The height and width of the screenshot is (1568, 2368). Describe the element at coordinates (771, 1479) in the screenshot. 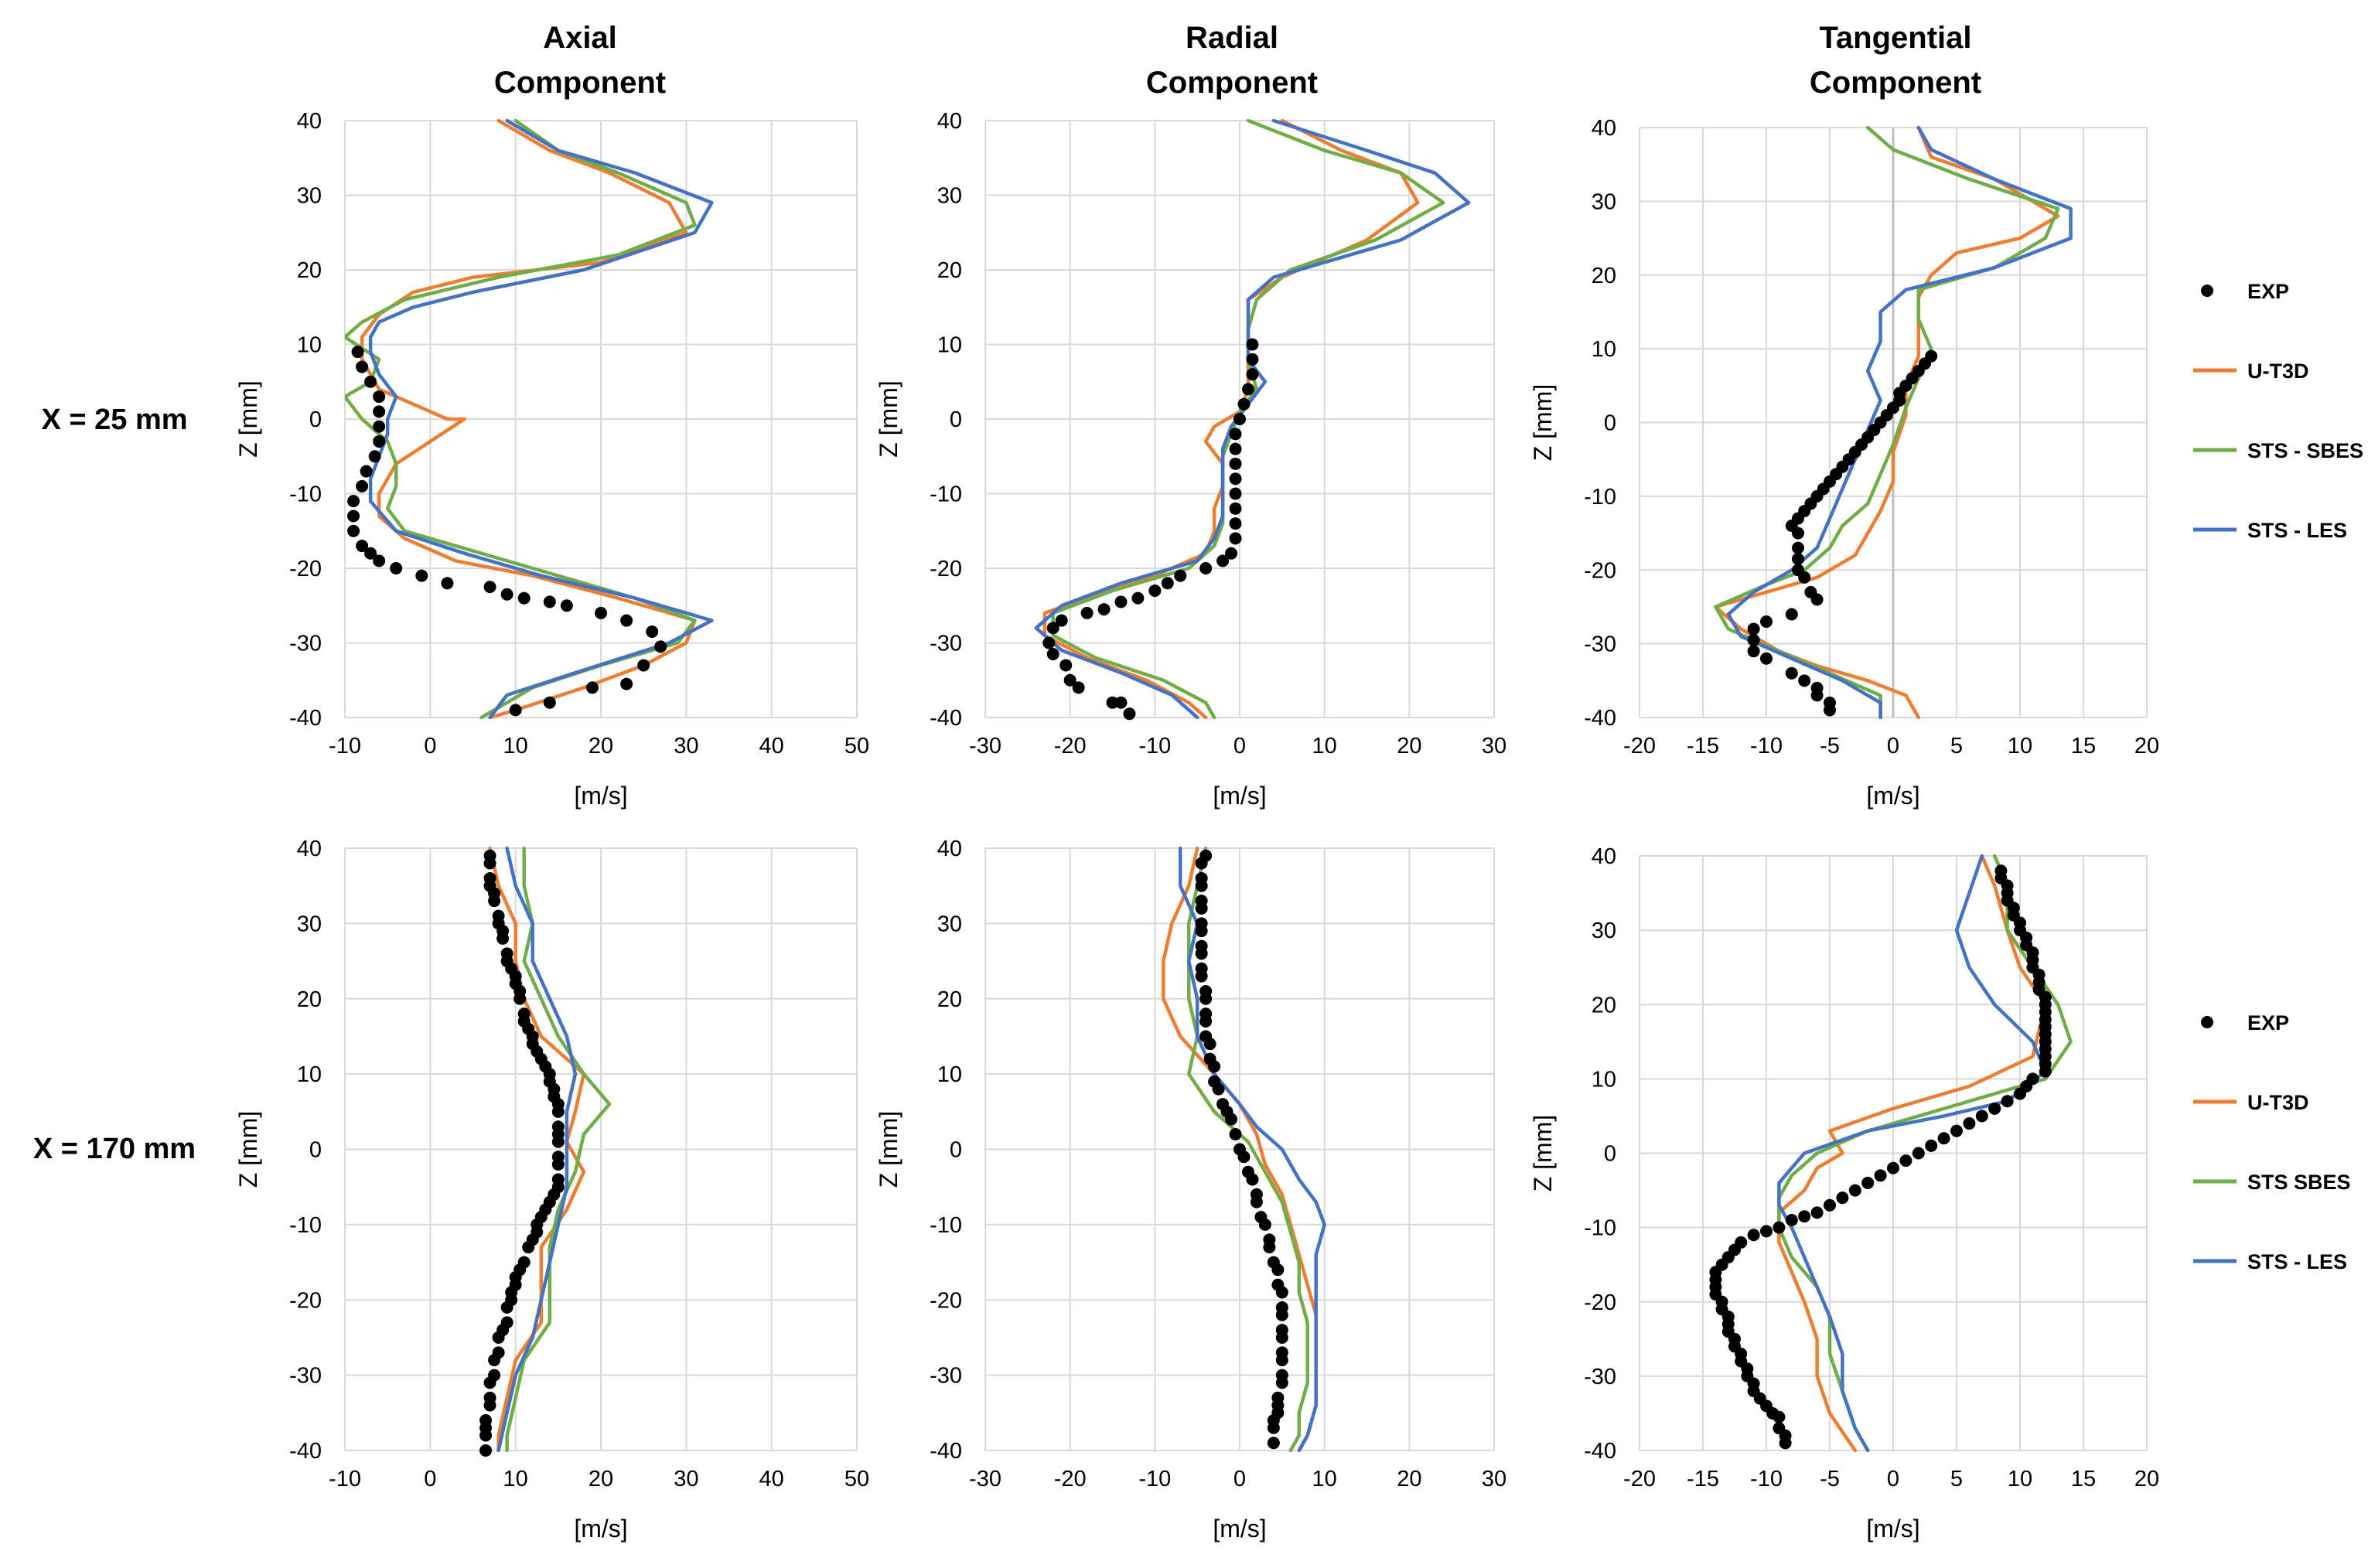

I see `x-tick-label: 40` at that location.